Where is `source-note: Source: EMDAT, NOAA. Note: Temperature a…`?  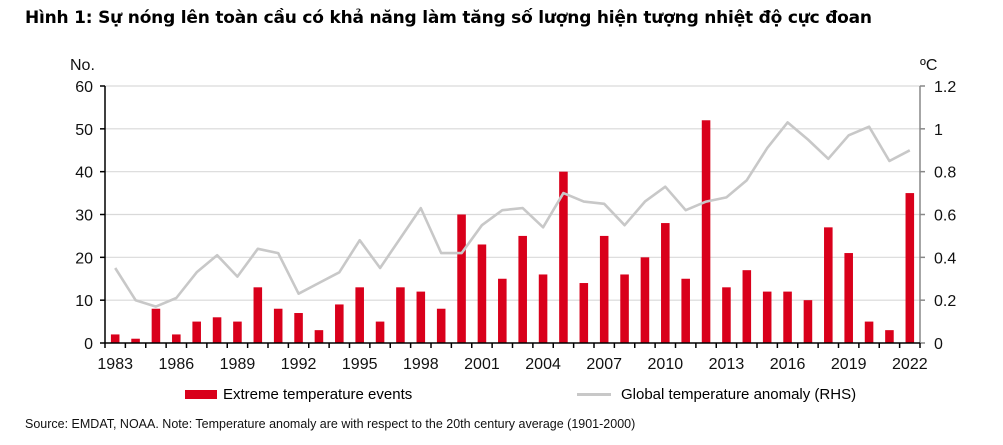
source-note: Source: EMDAT, NOAA. Note: Temperature a… is located at coordinates (330, 424).